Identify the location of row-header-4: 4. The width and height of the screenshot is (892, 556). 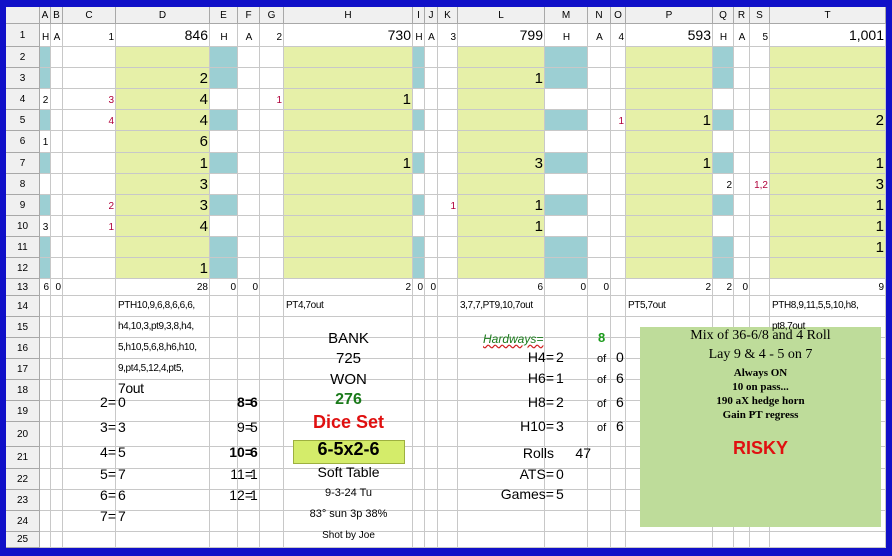
(23, 99).